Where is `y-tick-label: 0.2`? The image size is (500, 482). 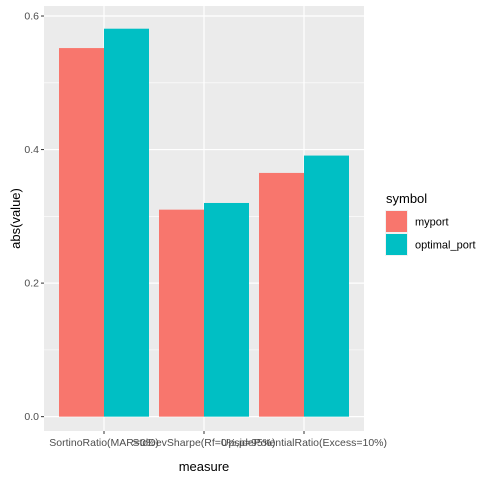 y-tick-label: 0.2 is located at coordinates (31, 284).